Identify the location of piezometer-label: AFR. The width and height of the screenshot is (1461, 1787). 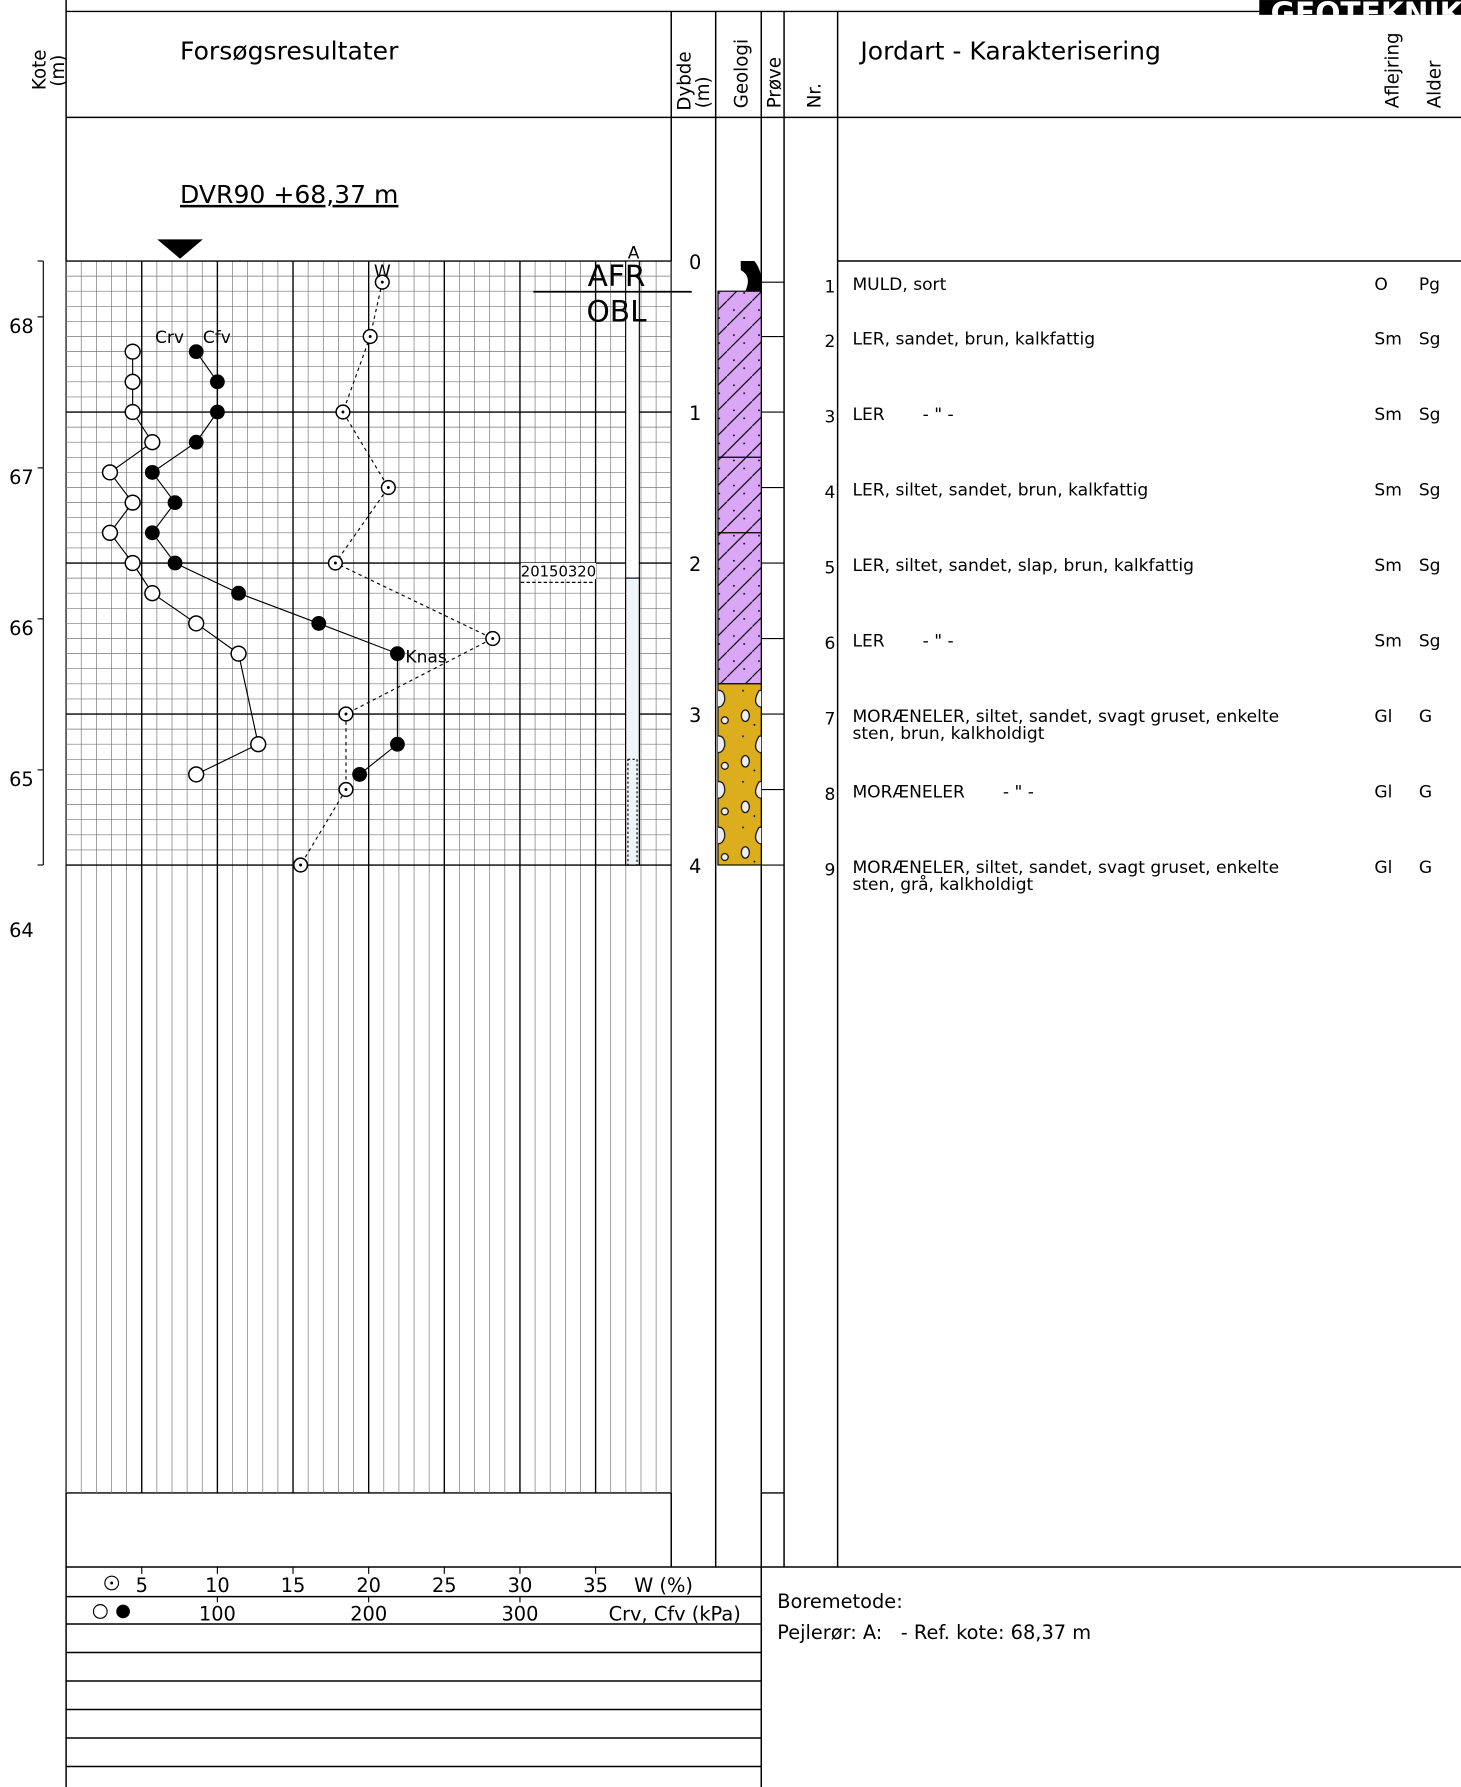
(617, 275).